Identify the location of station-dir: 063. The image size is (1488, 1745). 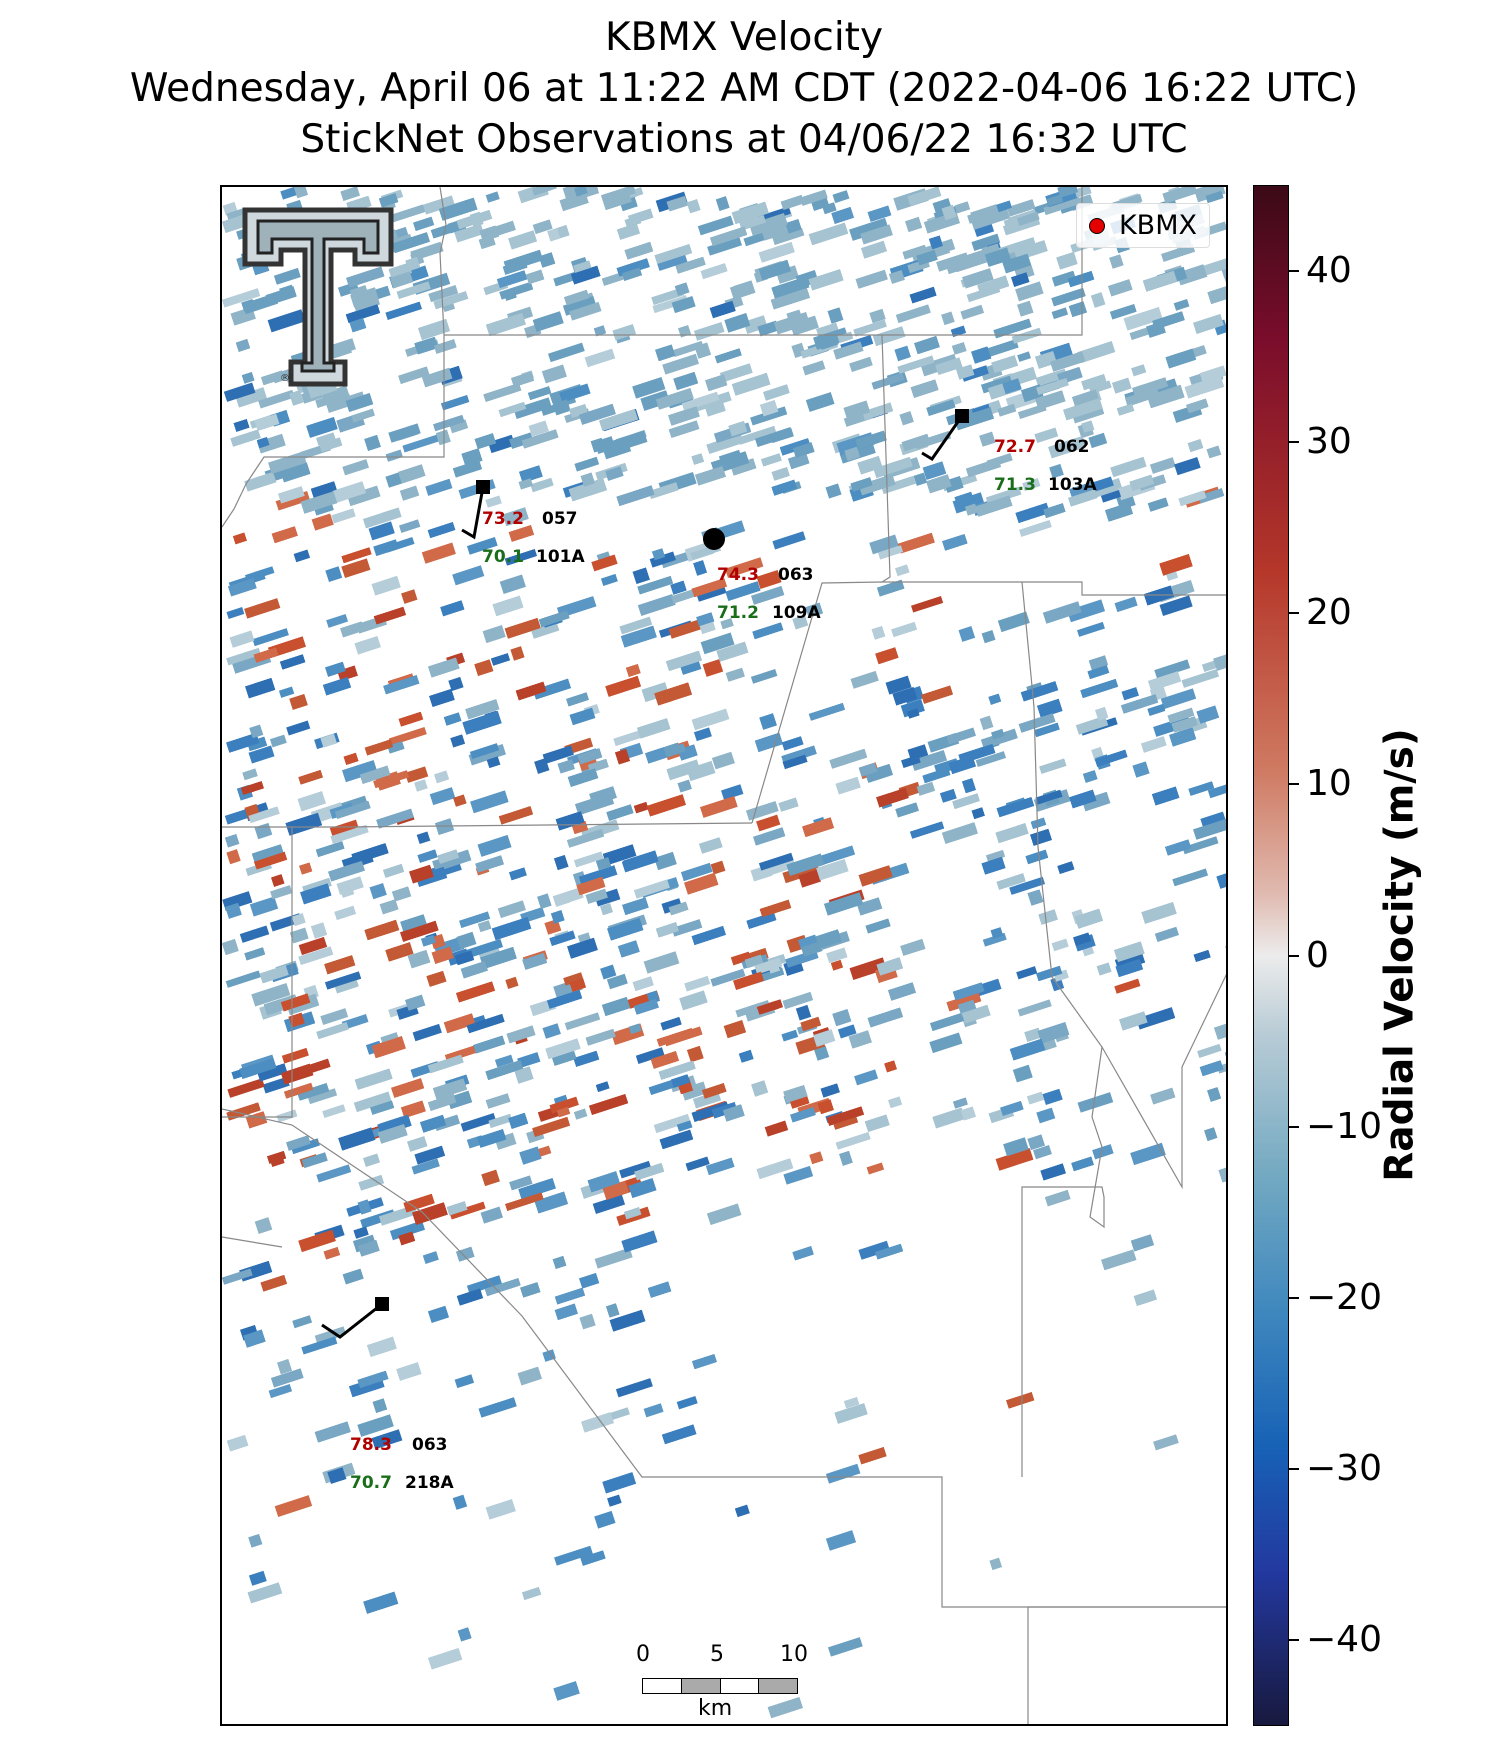
(796, 575).